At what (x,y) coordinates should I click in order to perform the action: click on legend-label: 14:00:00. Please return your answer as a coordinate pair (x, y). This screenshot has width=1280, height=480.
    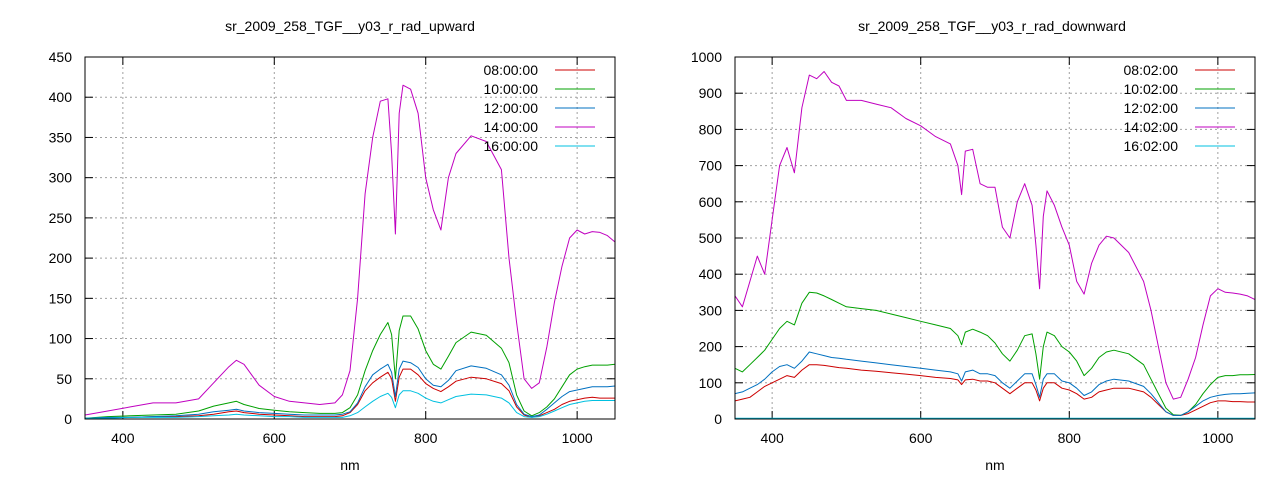
    Looking at the image, I should click on (511, 127).